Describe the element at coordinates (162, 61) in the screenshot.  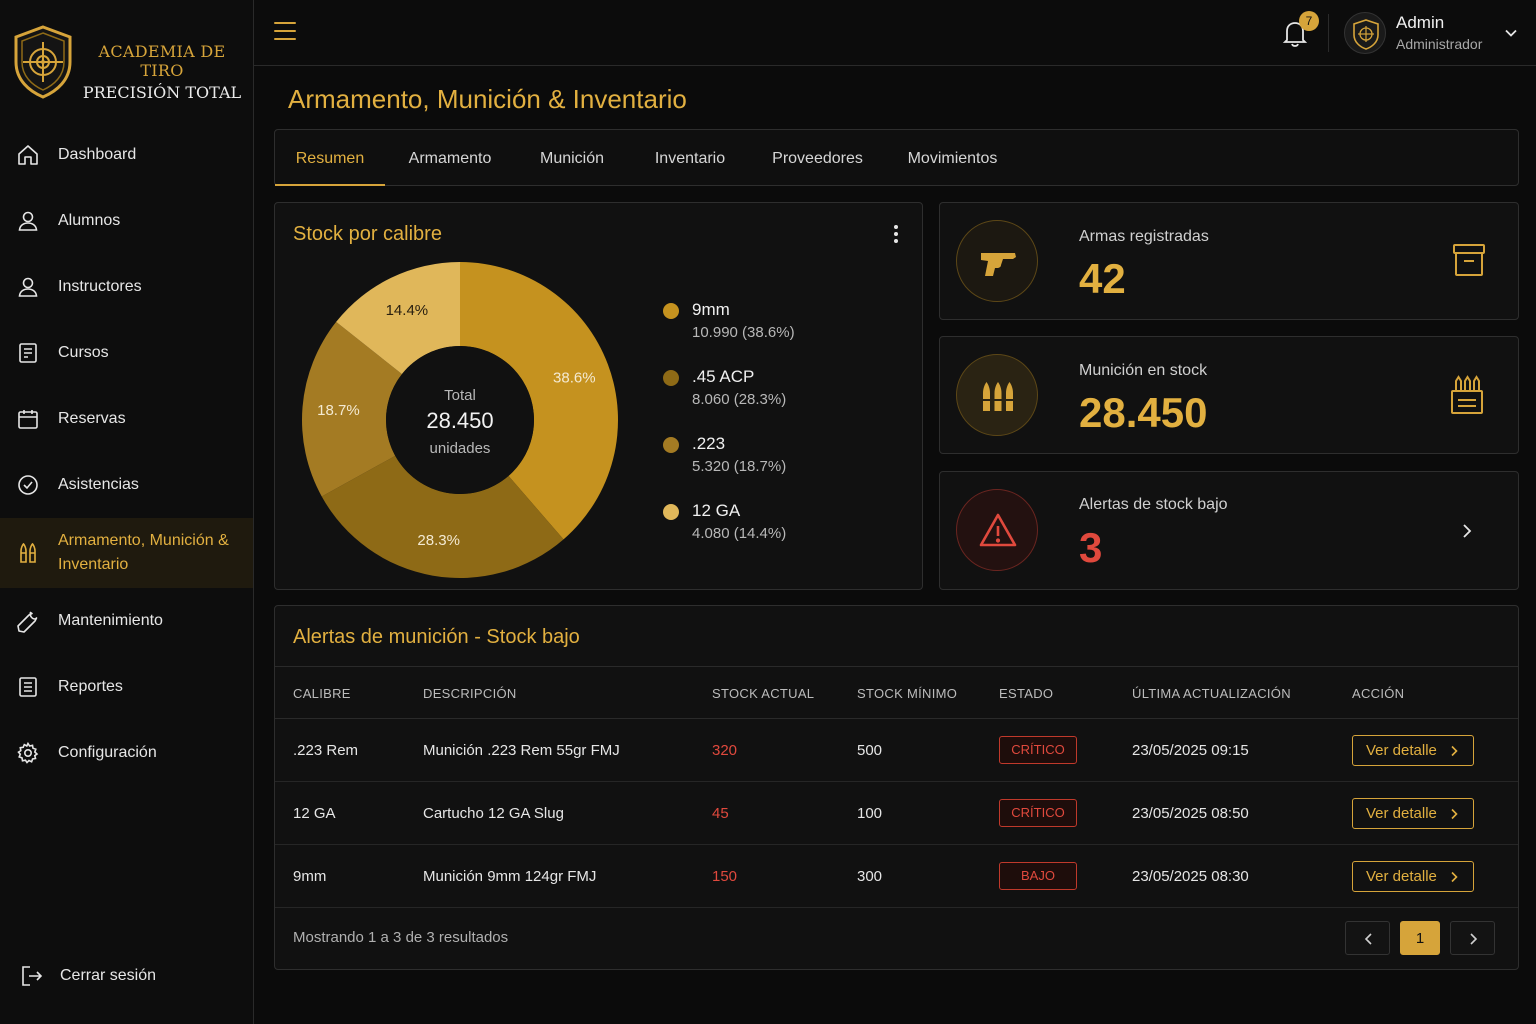
I see `brand-name: ACADEMIA DE TIRO` at that location.